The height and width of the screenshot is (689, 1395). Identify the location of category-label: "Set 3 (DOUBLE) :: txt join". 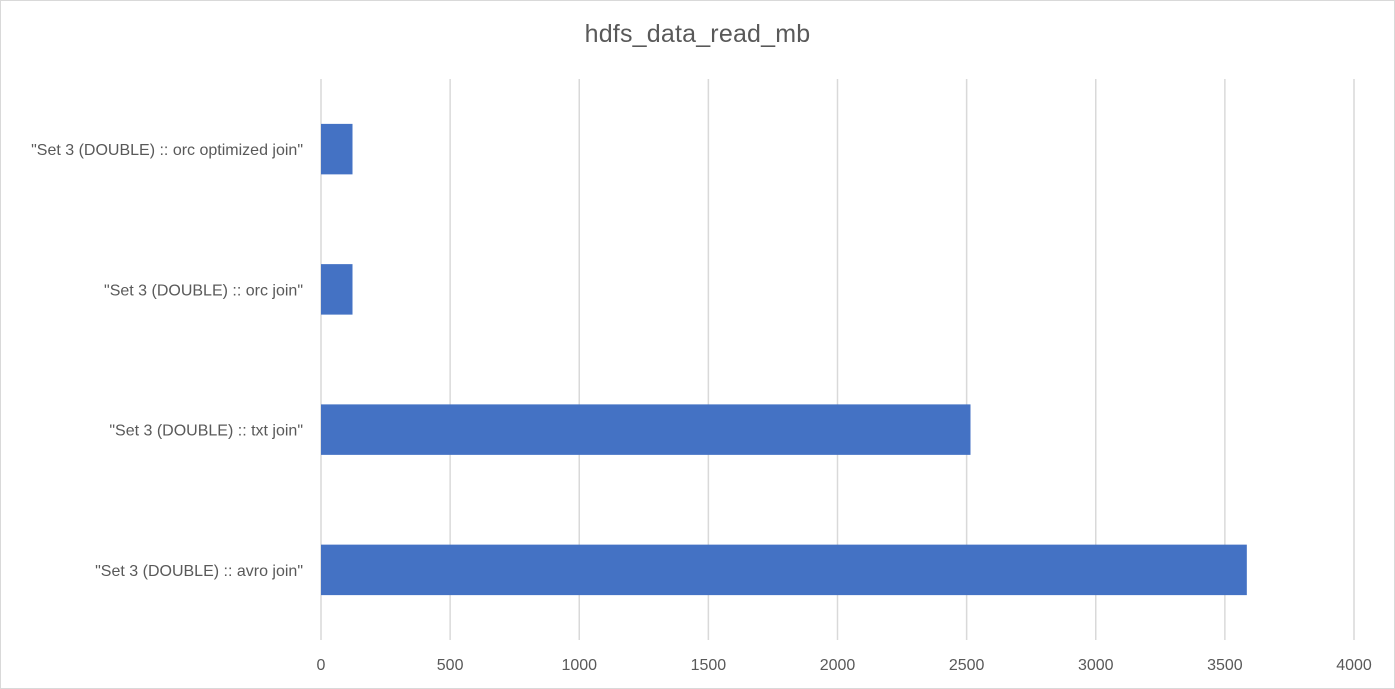
(206, 431).